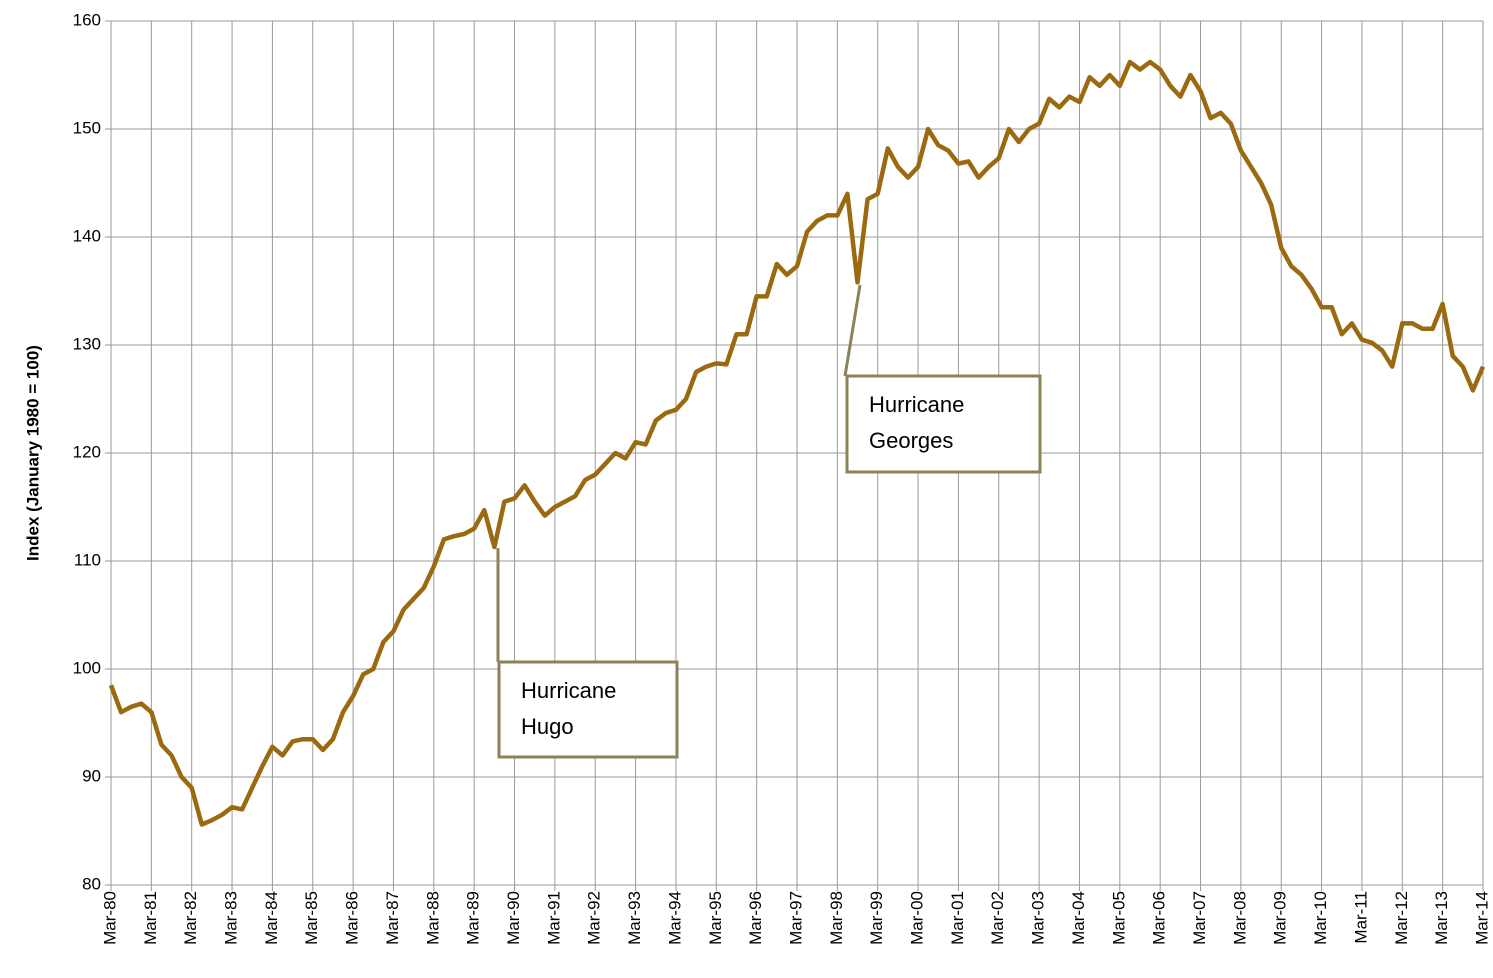  Describe the element at coordinates (755, 918) in the screenshot. I see `x-tick-label: Mar-96` at that location.